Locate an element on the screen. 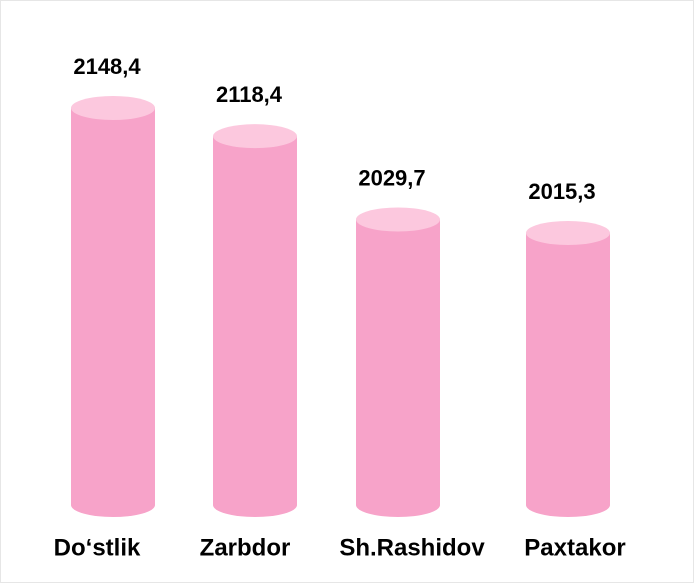 This screenshot has height=583, width=694. data-label: 2118,4 is located at coordinates (249, 94).